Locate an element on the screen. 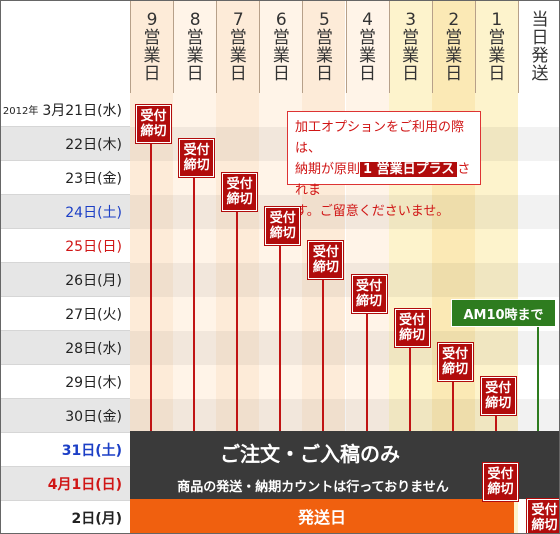 This screenshot has height=534, width=560. weekend-title: ご注文・ご入稿のみ is located at coordinates (310, 454).